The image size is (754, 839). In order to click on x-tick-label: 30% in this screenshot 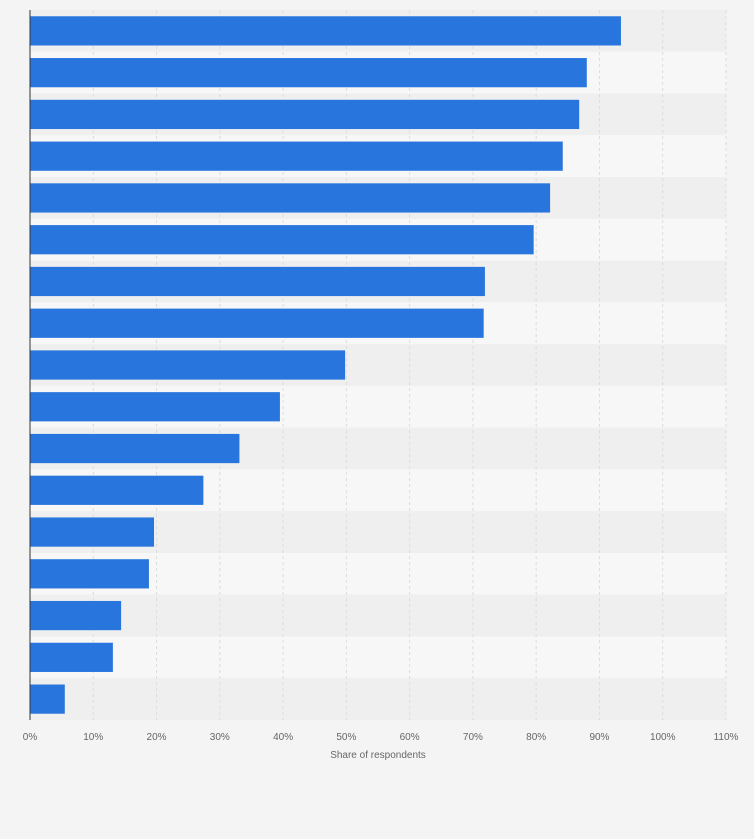, I will do `click(220, 737)`.